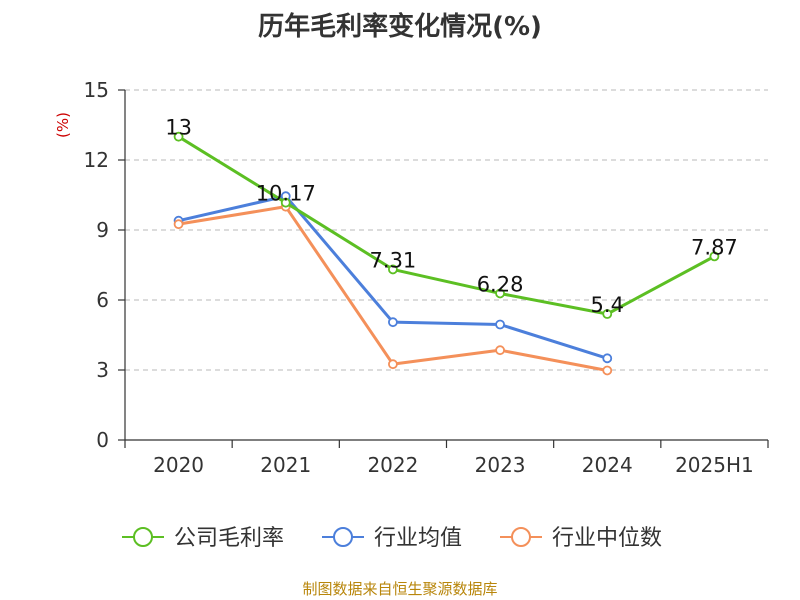 Image resolution: width=800 pixels, height=600 pixels. I want to click on source-note: 制图数据来自恒生聚源数据库, so click(400, 589).